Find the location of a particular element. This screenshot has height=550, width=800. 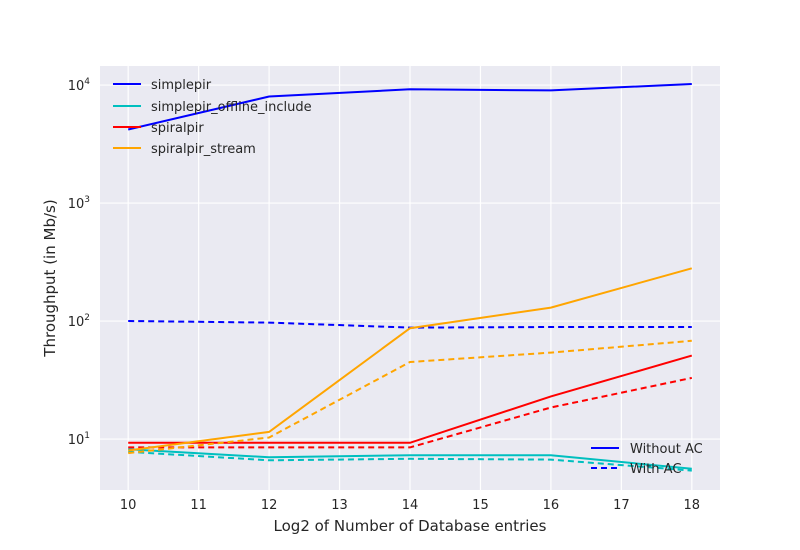

line-simplepir-offline-include-with-ac is located at coordinates (410, 461).